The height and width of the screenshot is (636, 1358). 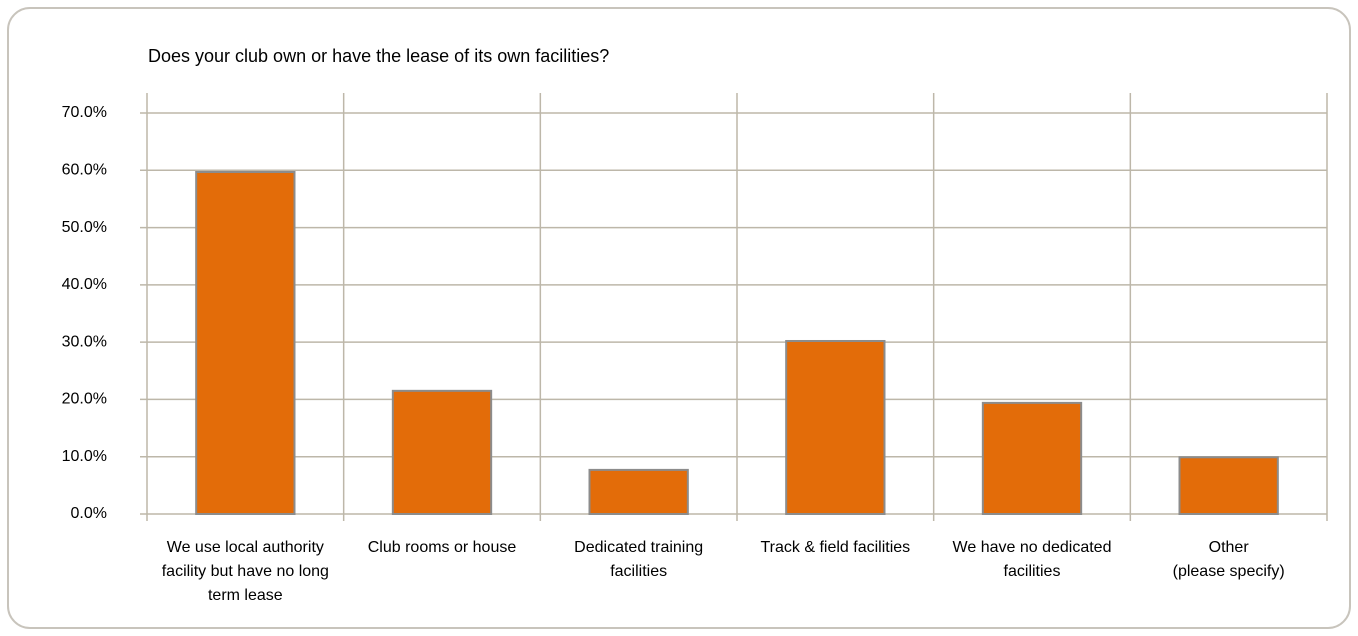 I want to click on x-tick-label: Track & field facilities, so click(x=835, y=547).